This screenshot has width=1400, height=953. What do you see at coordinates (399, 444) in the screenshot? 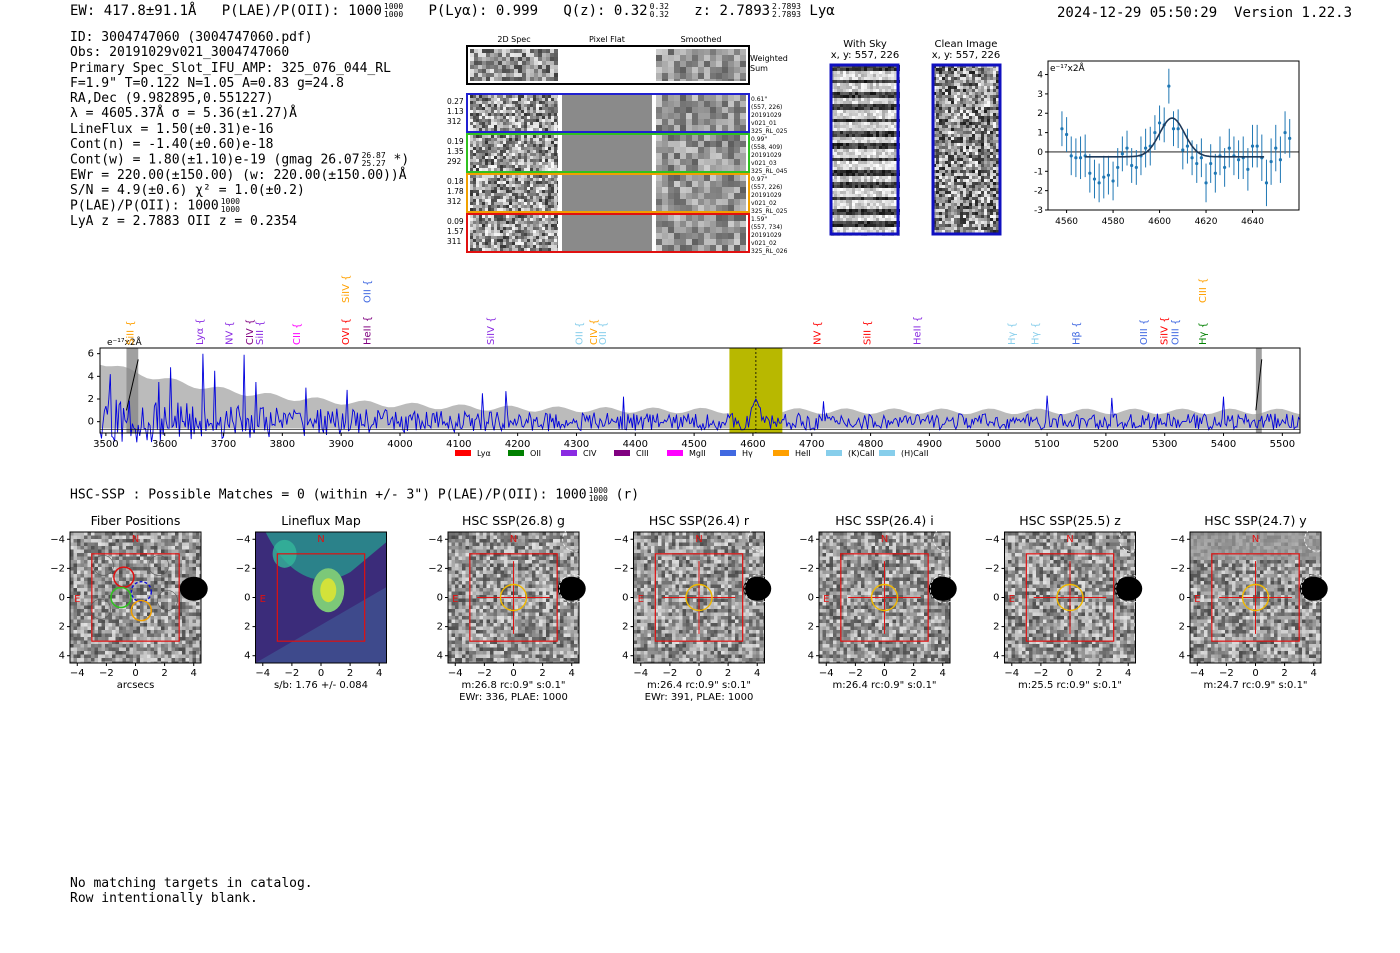
I see `spectrum-xtick-label: 4000` at bounding box center [399, 444].